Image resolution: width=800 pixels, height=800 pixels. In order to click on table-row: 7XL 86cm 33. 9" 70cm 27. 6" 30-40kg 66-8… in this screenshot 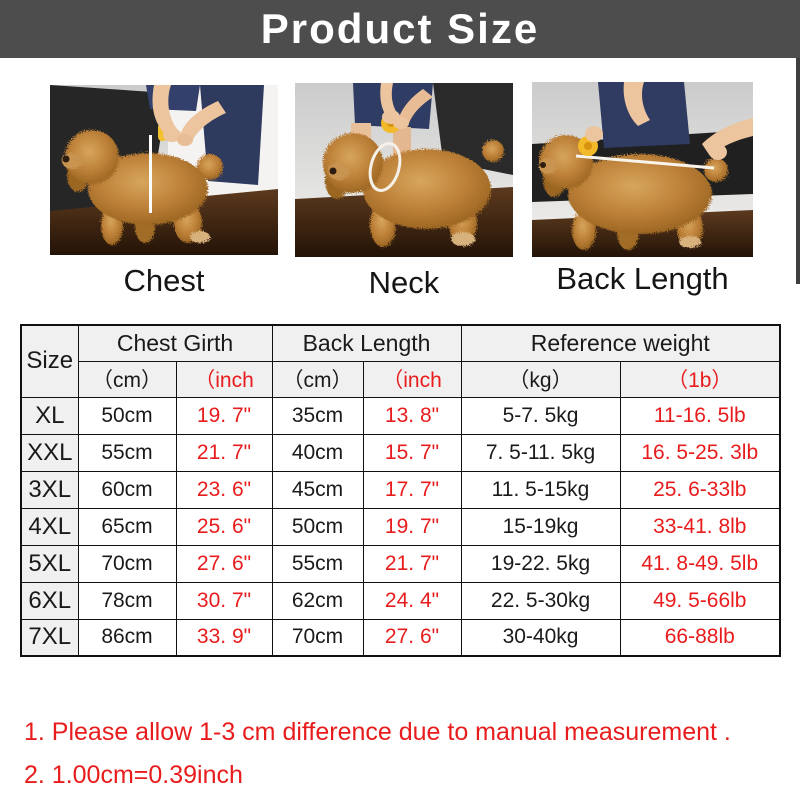, I will do `click(400, 637)`.